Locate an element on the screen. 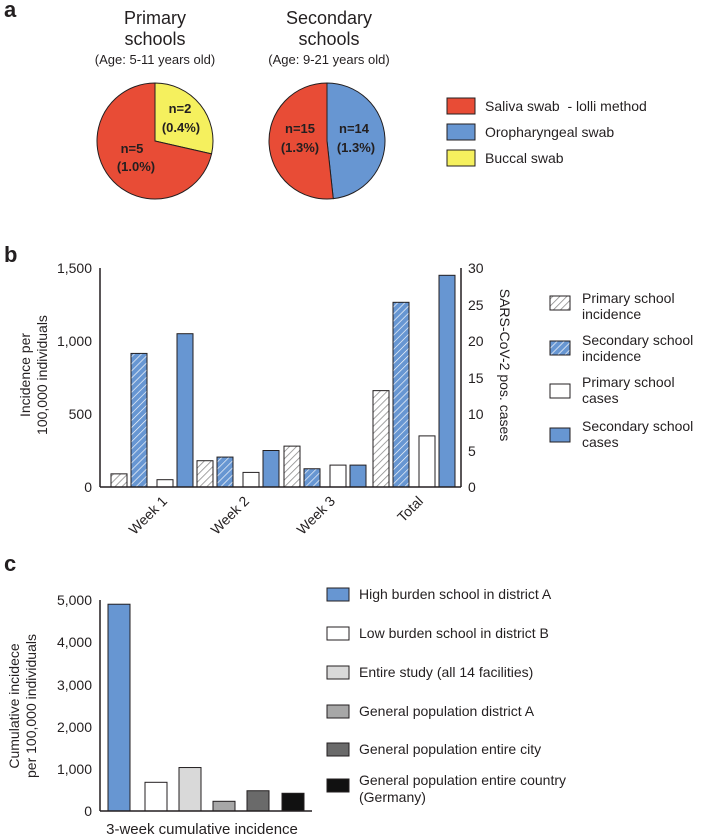 The width and height of the screenshot is (714, 839). panel-label-a: a is located at coordinates (10, 11).